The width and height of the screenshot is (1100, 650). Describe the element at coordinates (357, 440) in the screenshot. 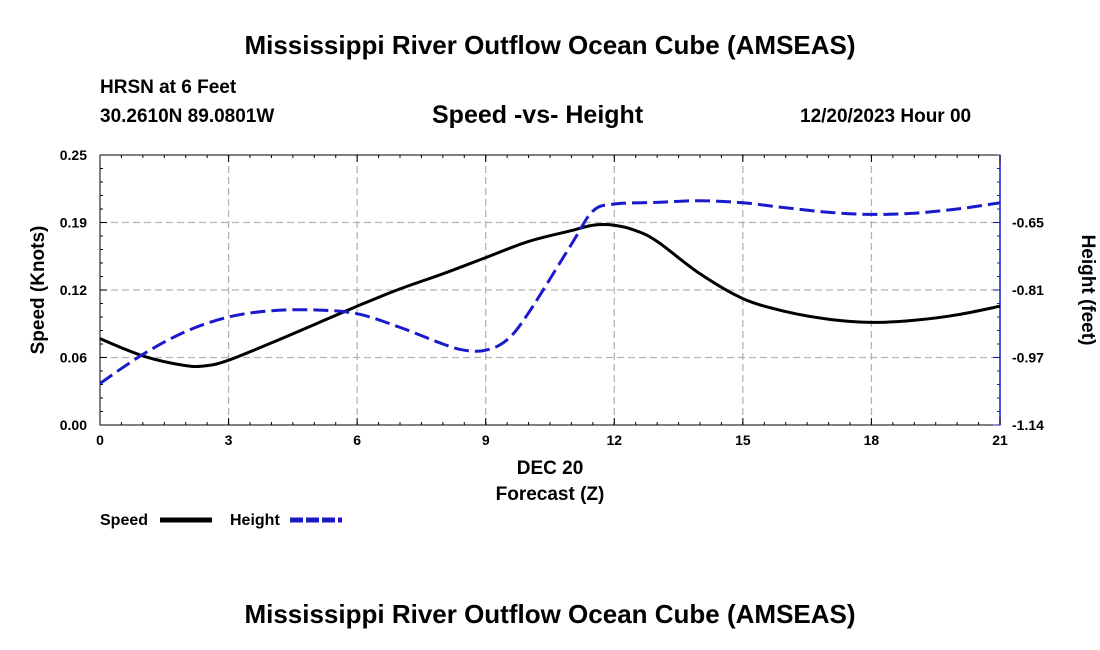

I see `x-tick-label-6: 6` at that location.